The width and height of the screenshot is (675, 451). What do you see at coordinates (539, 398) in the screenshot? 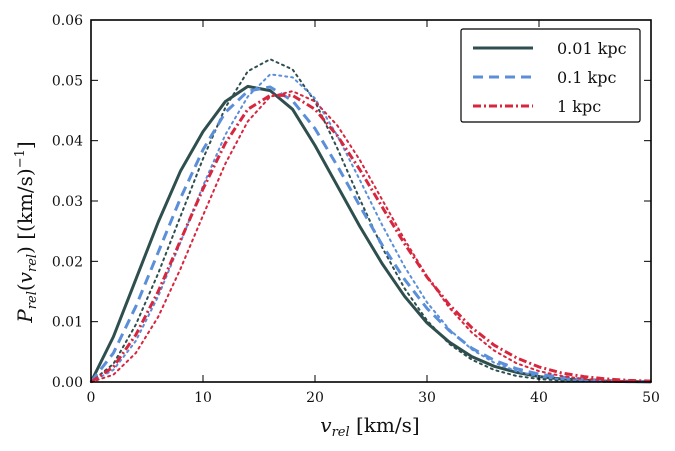
I see `x-tick-label: 40` at bounding box center [539, 398].